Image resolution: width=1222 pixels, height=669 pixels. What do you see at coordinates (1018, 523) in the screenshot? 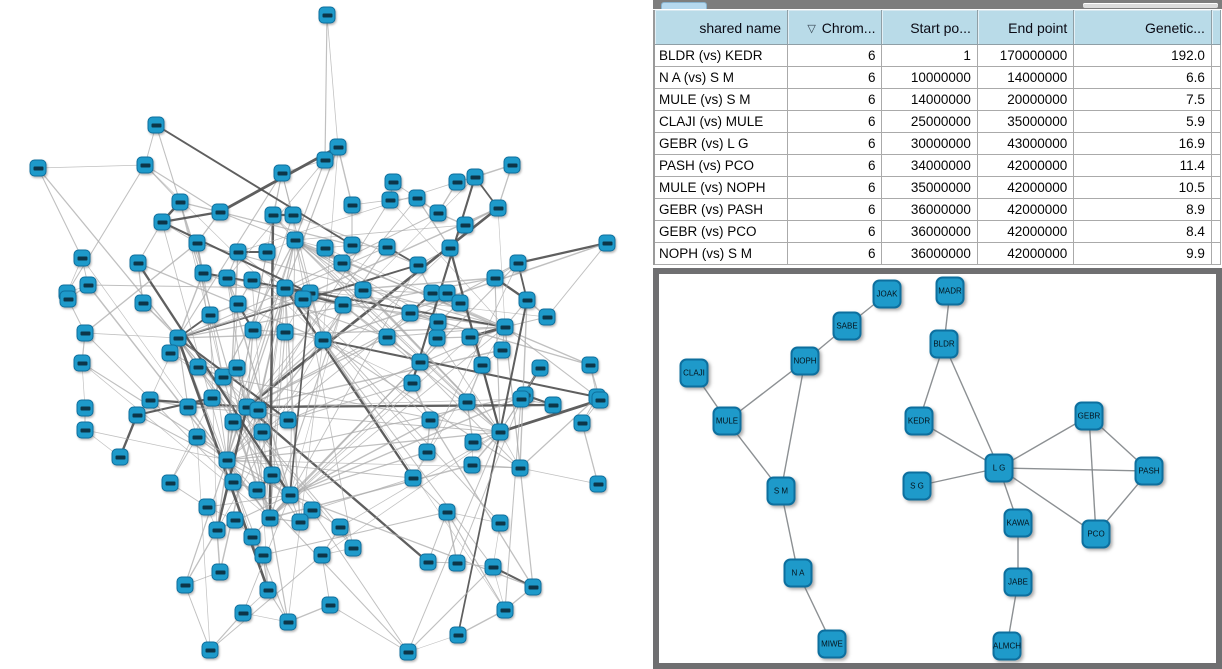
I see `node-kawa: KAWA` at bounding box center [1018, 523].